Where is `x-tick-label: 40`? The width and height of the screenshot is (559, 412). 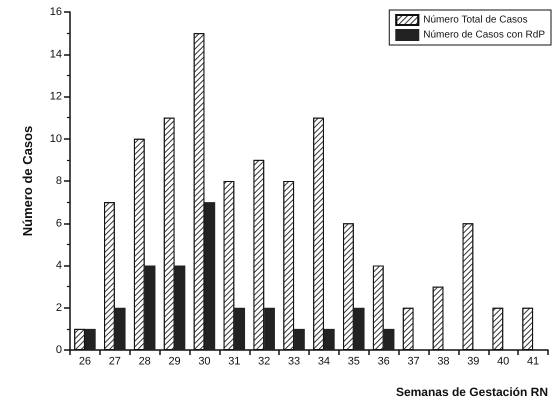 x-tick-label: 40 is located at coordinates (503, 362).